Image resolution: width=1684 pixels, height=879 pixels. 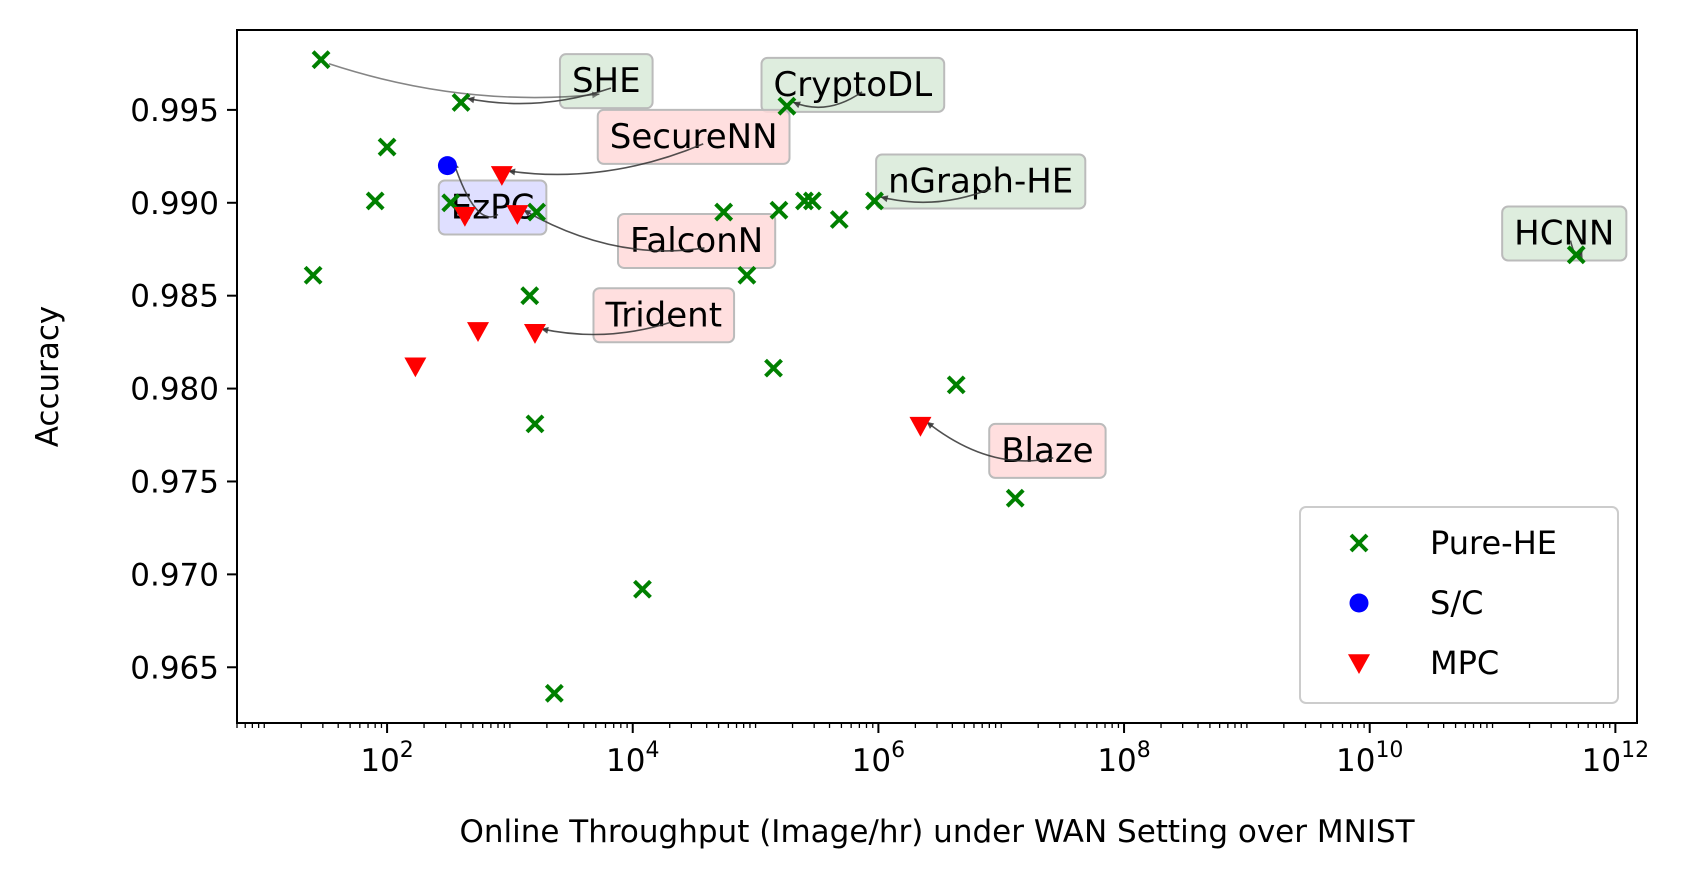 I want to click on legend: Pure-HE S/C MPC, so click(x=1459, y=605).